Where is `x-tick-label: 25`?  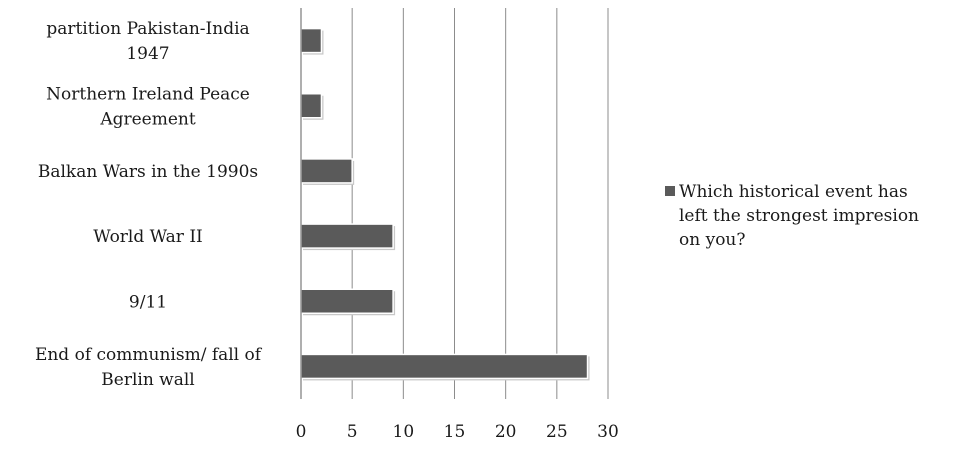 x-tick-label: 25 is located at coordinates (557, 432).